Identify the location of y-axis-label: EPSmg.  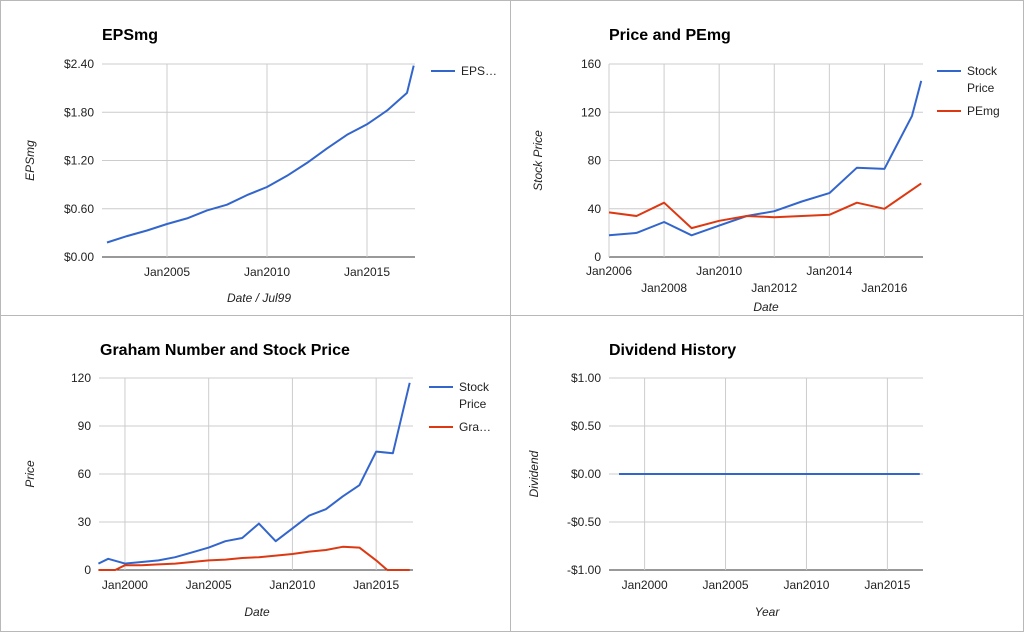
(30, 160).